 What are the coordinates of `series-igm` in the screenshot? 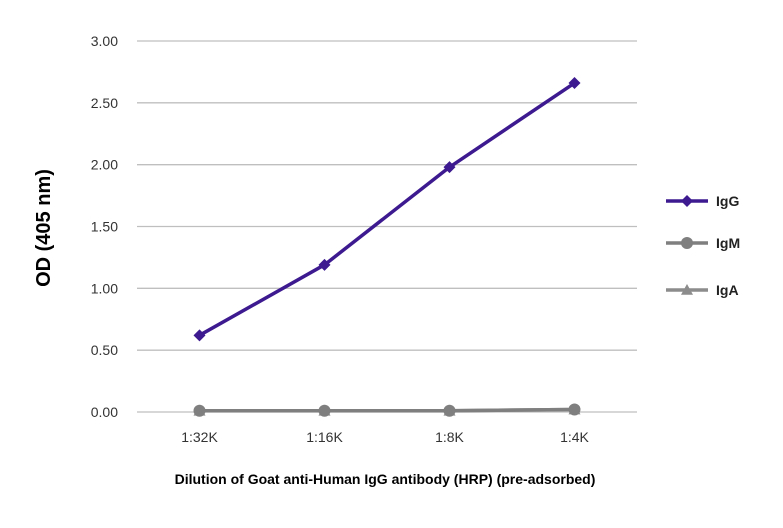 It's located at (387, 410).